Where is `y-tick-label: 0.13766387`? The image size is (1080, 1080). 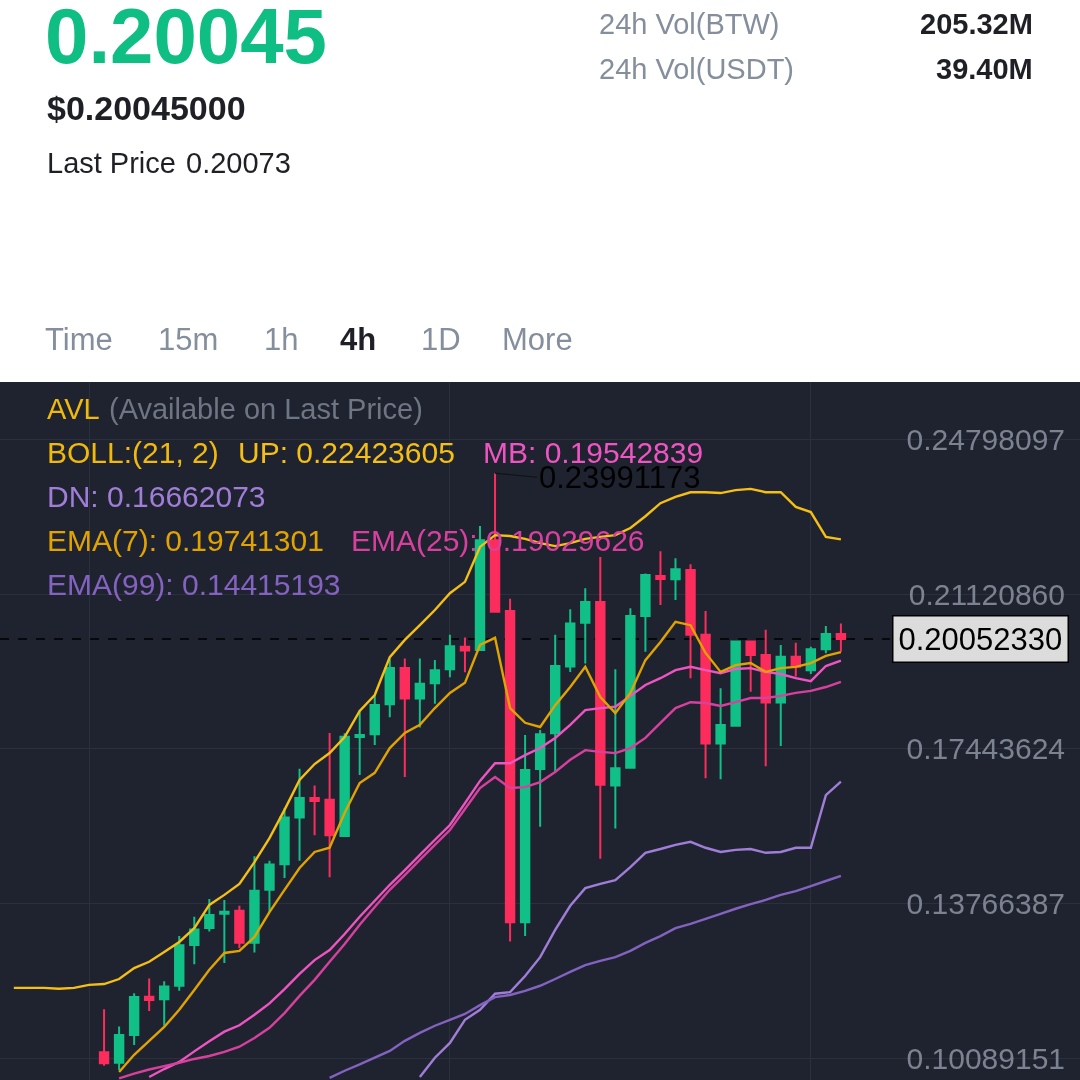 y-tick-label: 0.13766387 is located at coordinates (985, 903).